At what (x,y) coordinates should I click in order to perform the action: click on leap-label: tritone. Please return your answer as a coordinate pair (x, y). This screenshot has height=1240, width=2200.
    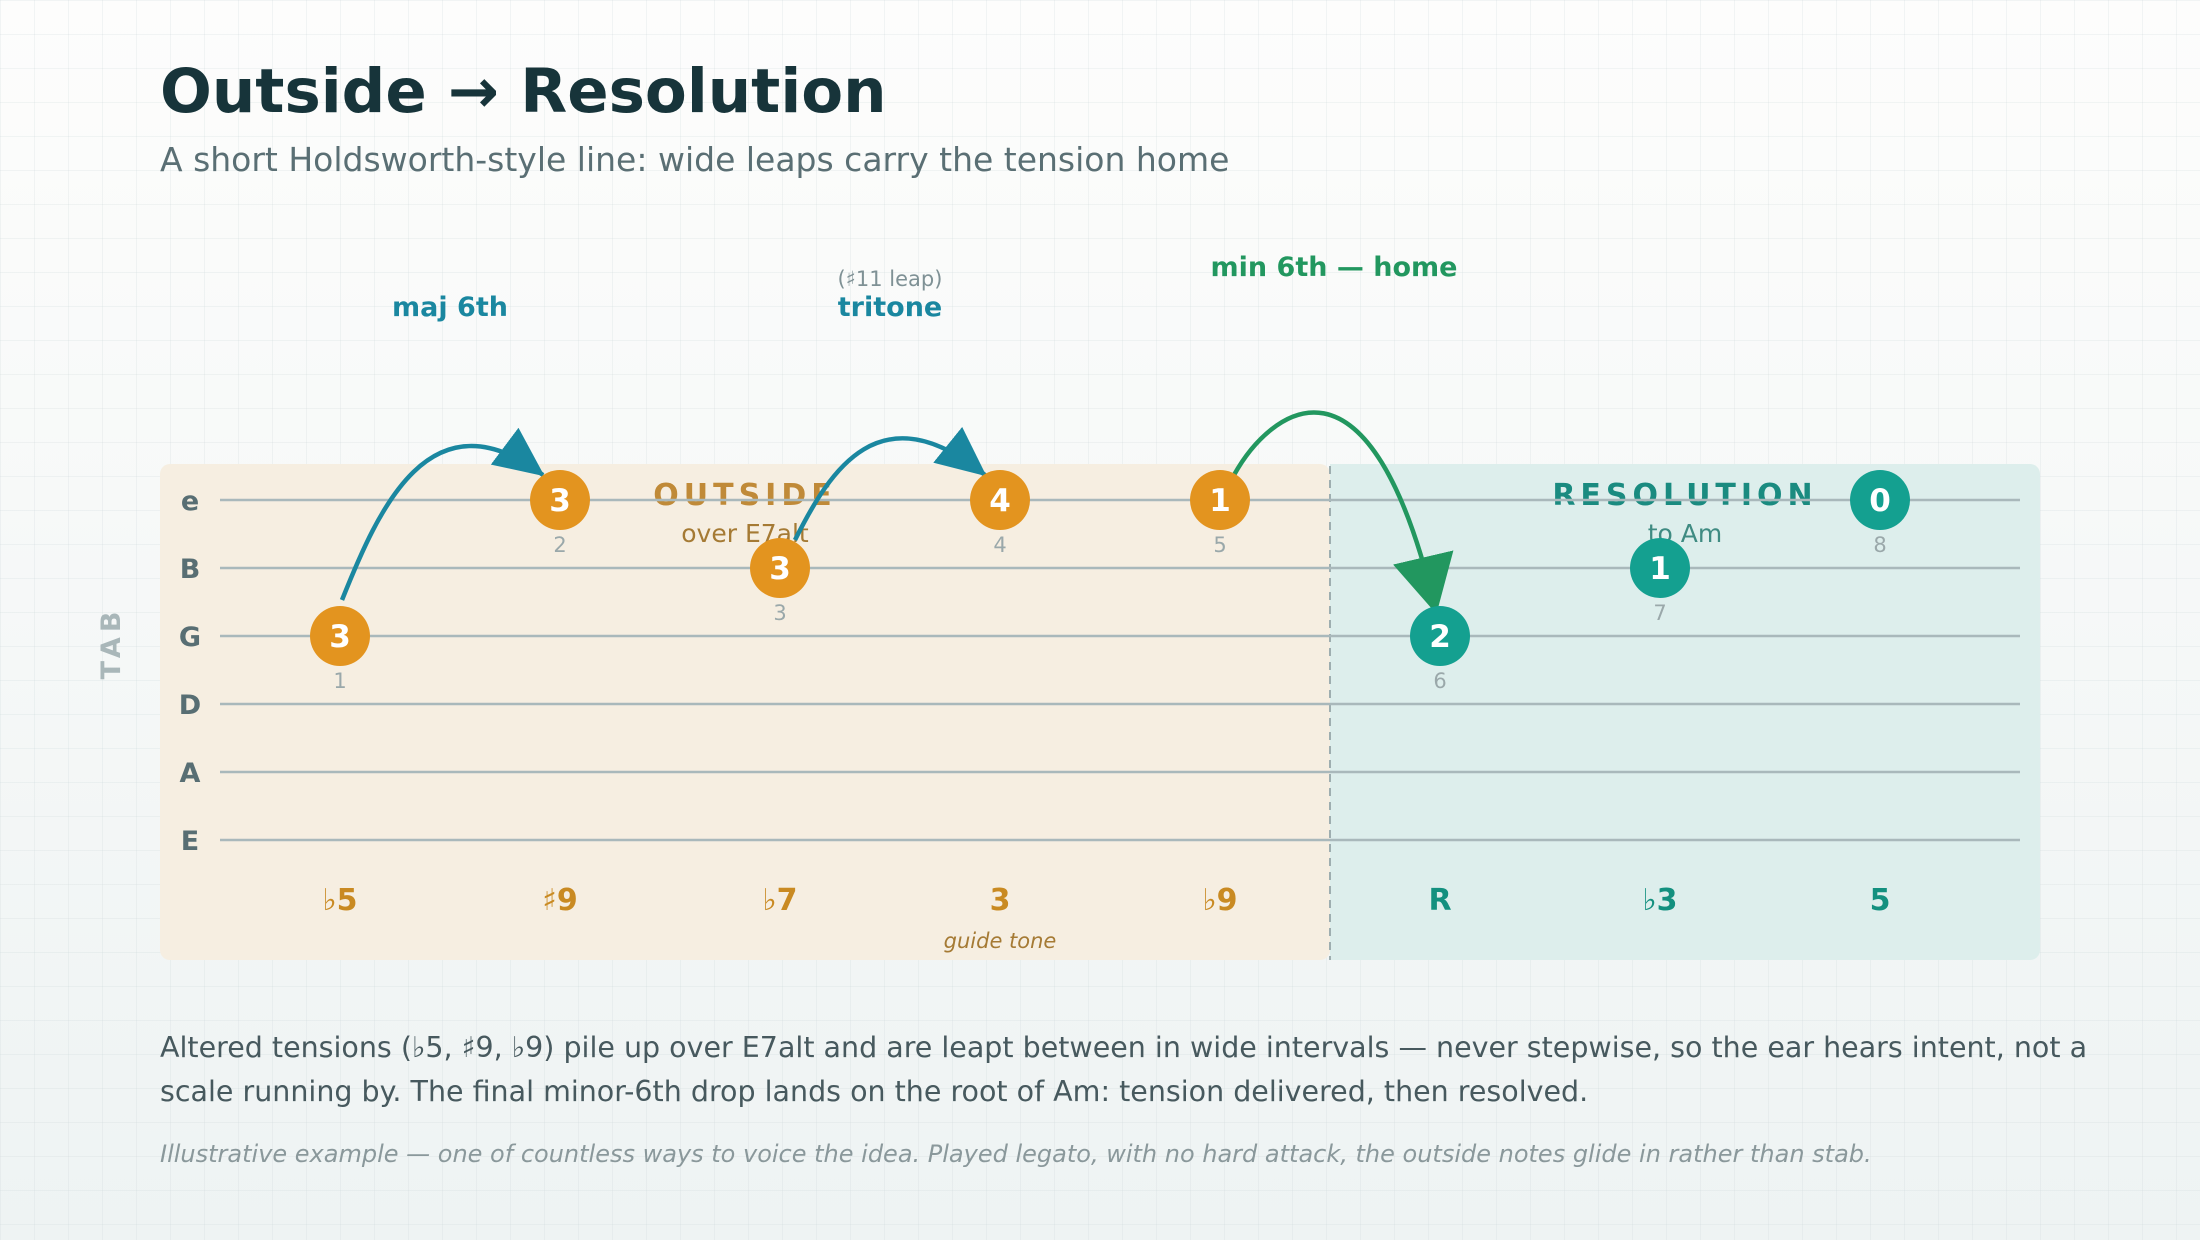
    Looking at the image, I should click on (890, 307).